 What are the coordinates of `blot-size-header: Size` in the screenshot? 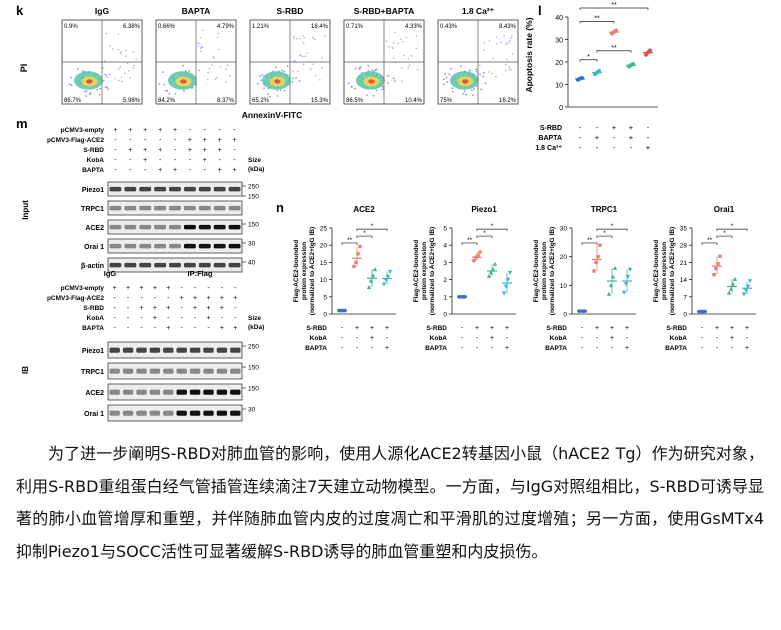 It's located at (254, 160).